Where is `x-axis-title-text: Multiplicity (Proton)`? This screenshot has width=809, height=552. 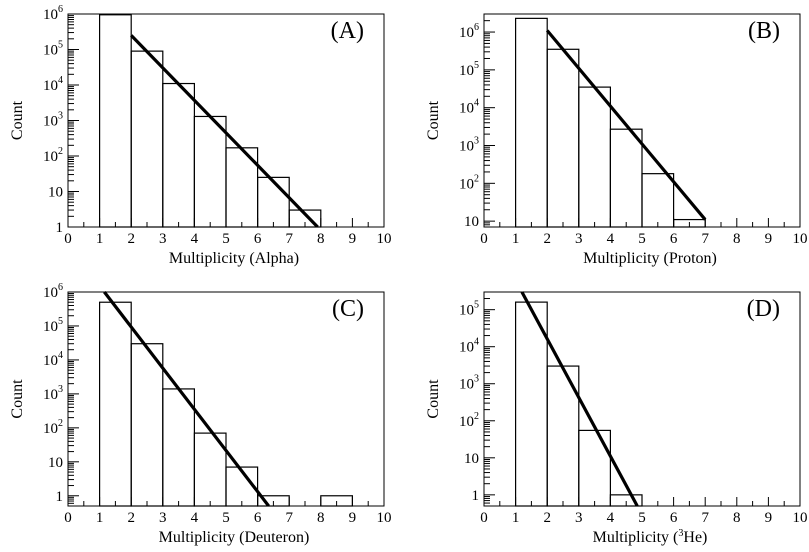
x-axis-title-text: Multiplicity (Proton) is located at coordinates (650, 258).